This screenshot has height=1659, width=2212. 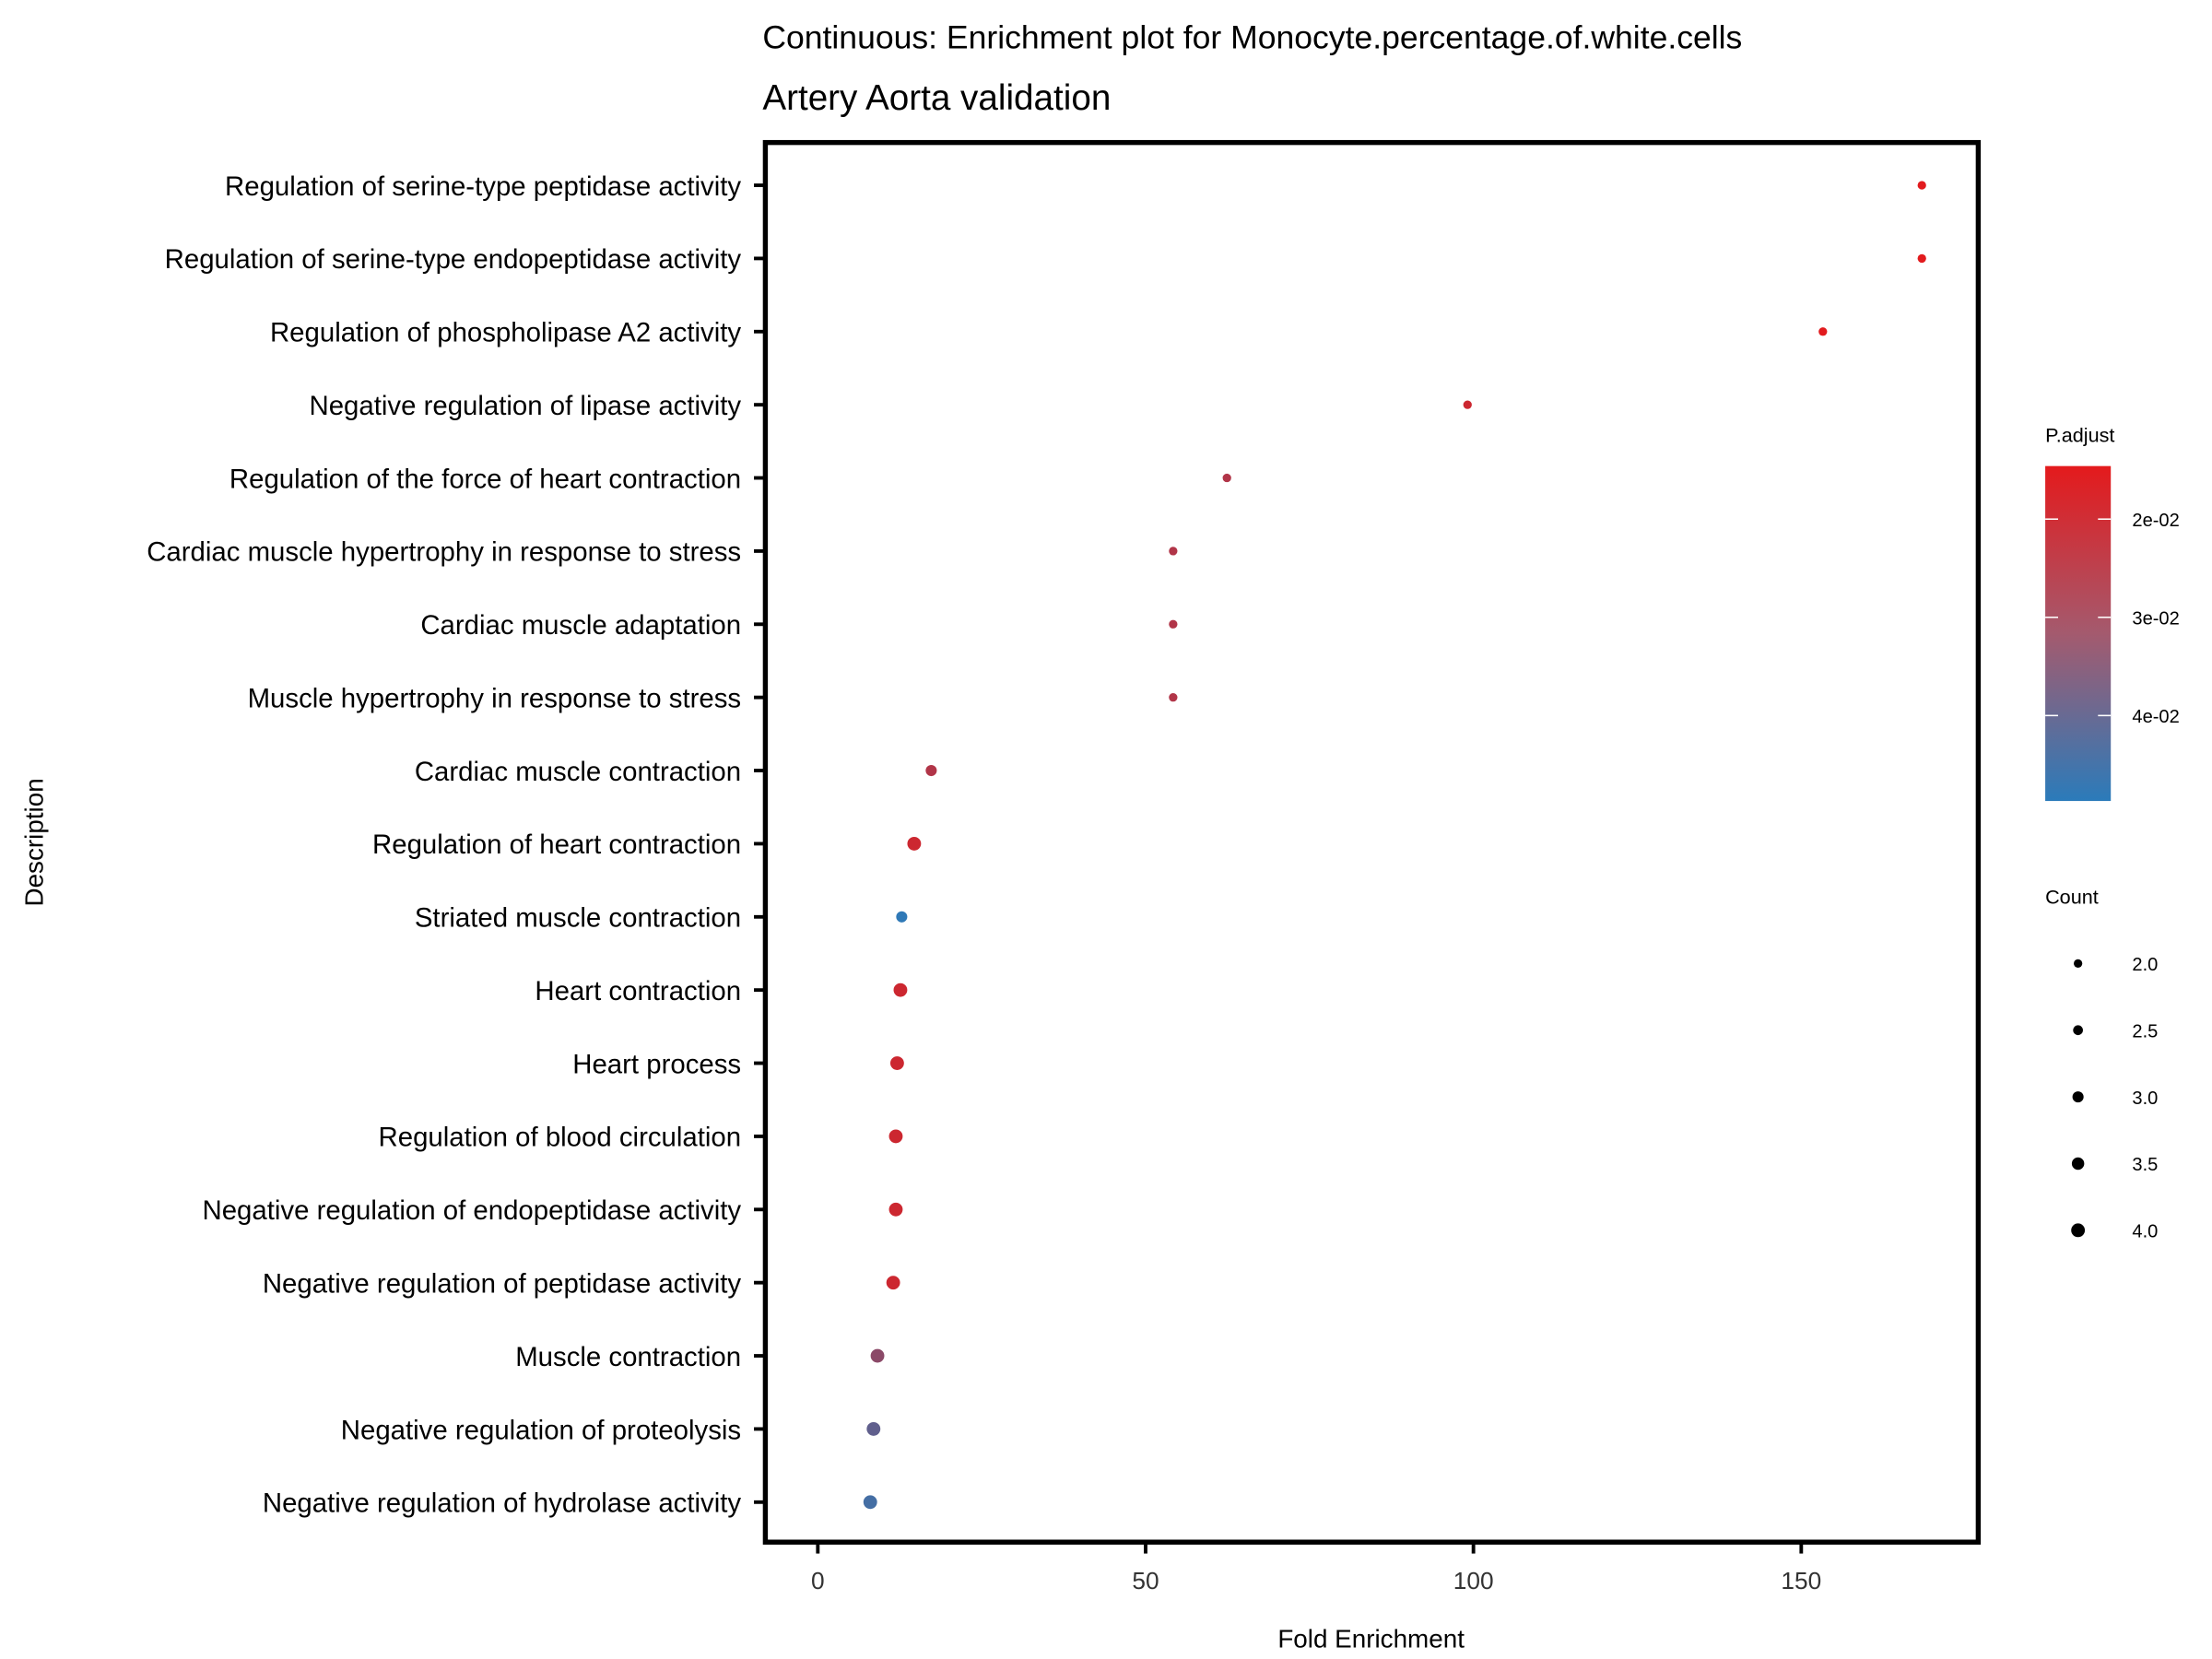 What do you see at coordinates (656, 1064) in the screenshot?
I see `y-tick-label: Heart process` at bounding box center [656, 1064].